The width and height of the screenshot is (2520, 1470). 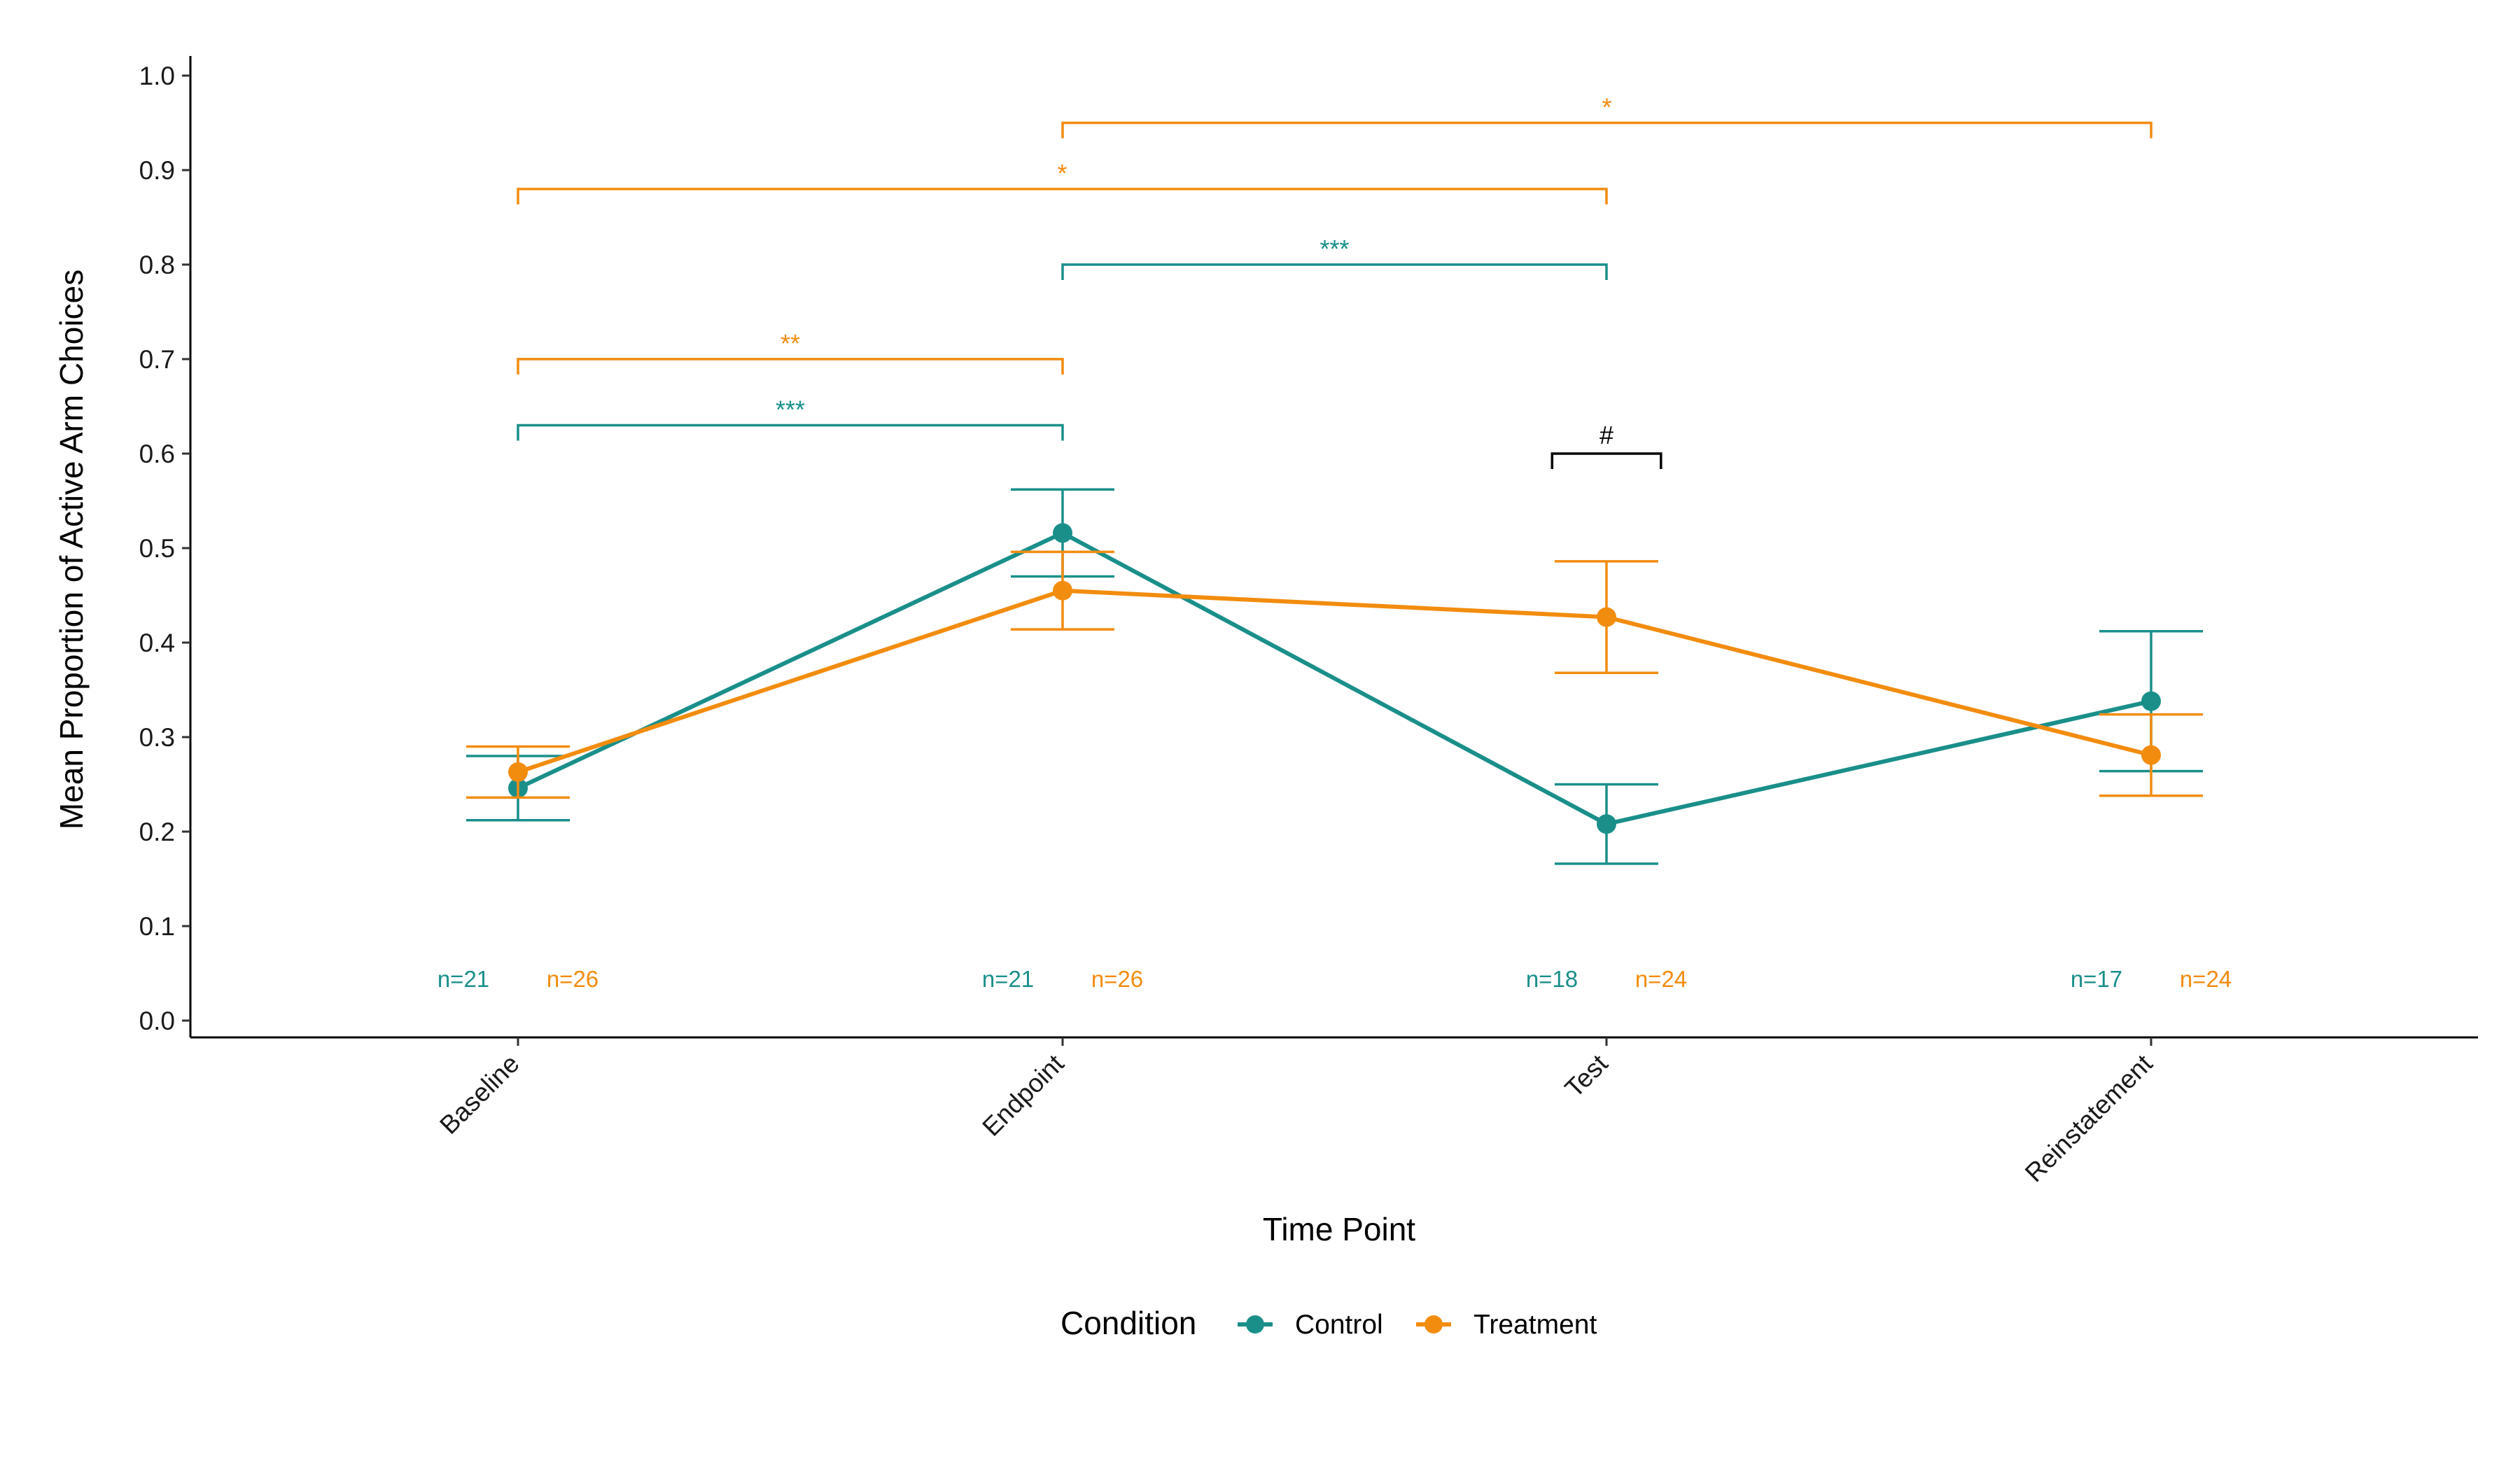 I want to click on legend-title: Condition, so click(x=1128, y=1323).